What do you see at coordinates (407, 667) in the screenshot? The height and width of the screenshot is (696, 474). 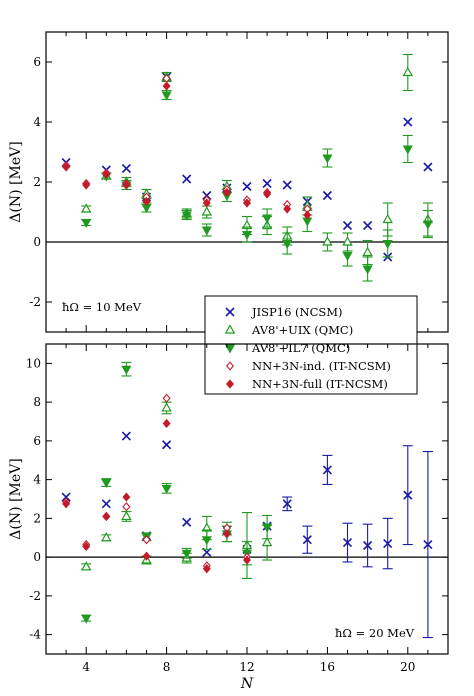 I see `bottom-x-tick-label: 20` at bounding box center [407, 667].